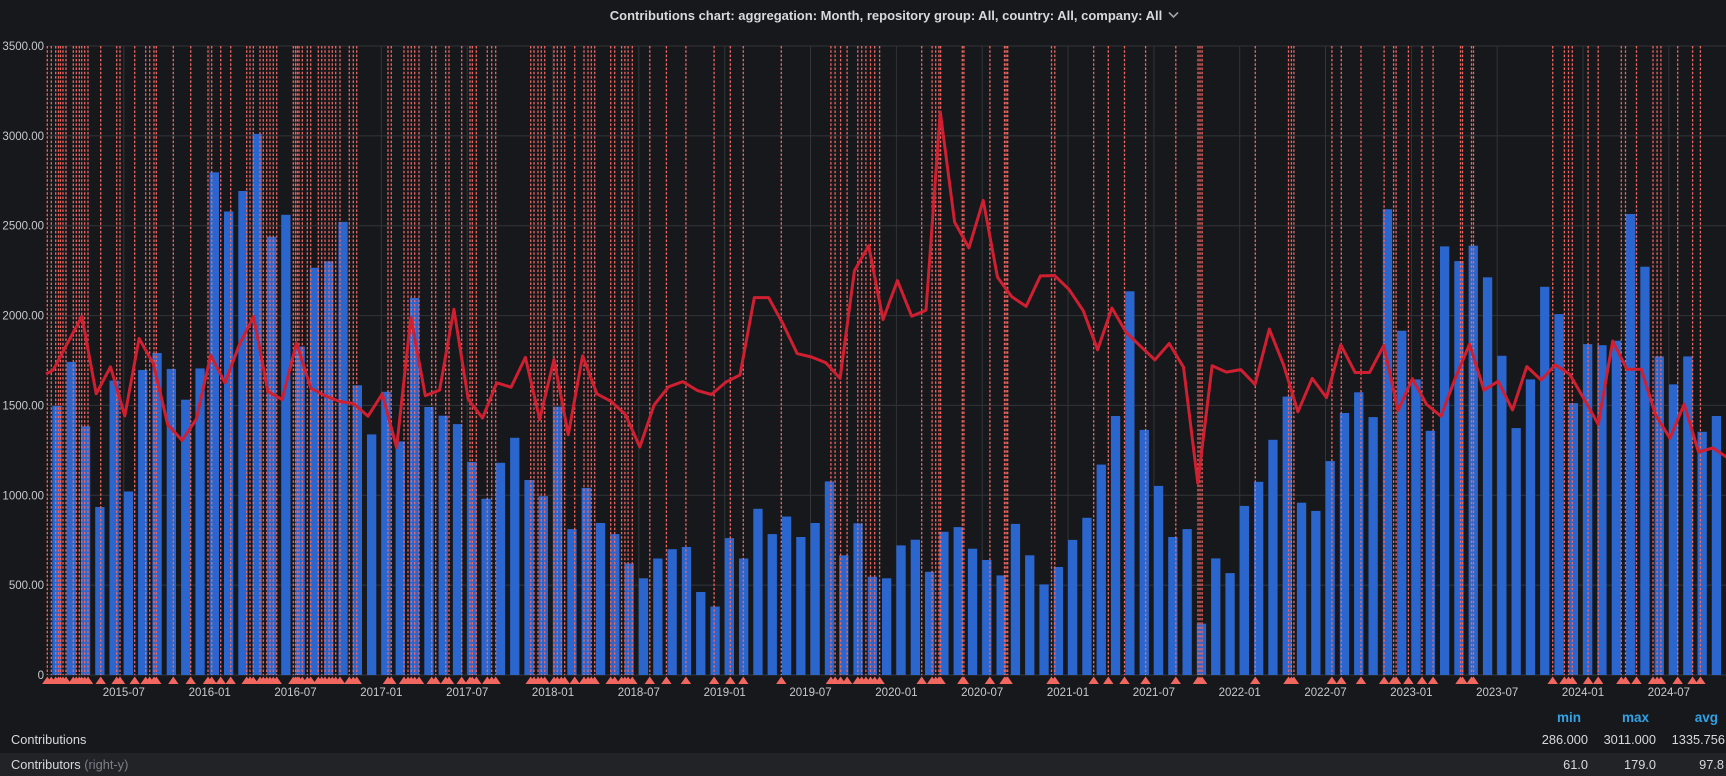 The width and height of the screenshot is (1726, 776). I want to click on svg-text: 3500.00, so click(23, 47).